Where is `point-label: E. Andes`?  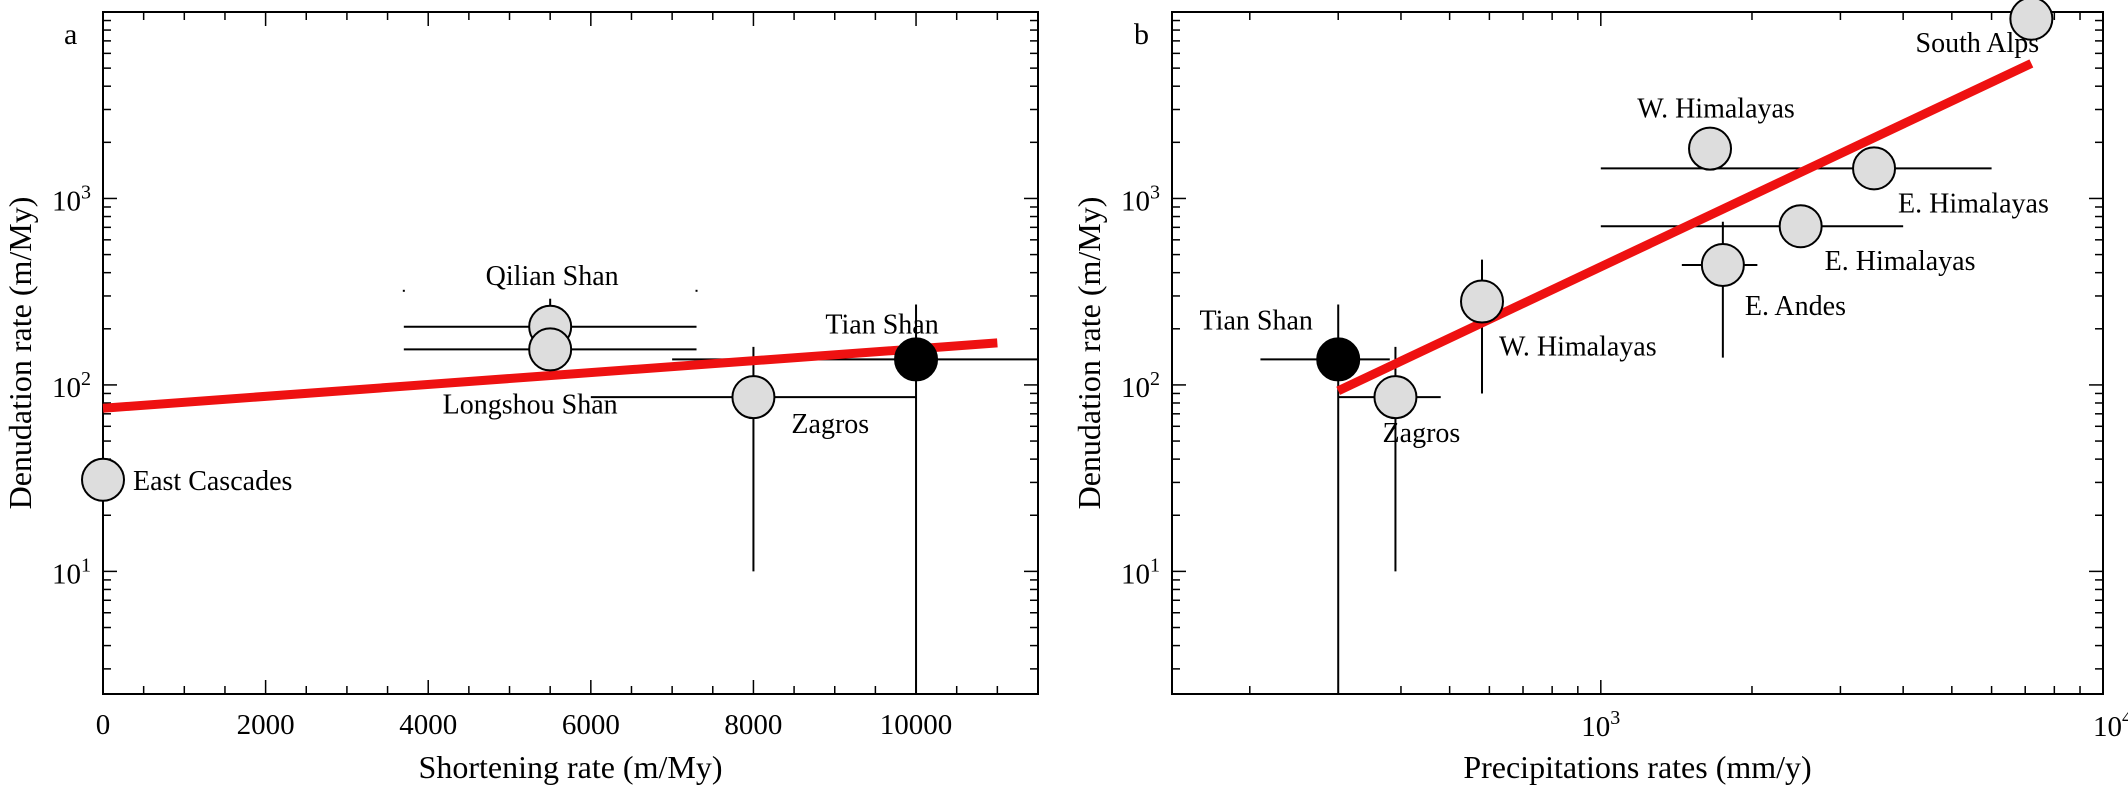
point-label: E. Andes is located at coordinates (1795, 306).